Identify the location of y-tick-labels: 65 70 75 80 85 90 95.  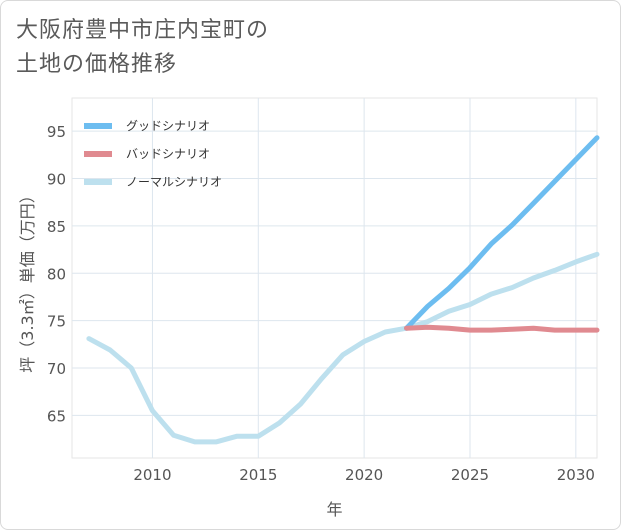
(56, 274).